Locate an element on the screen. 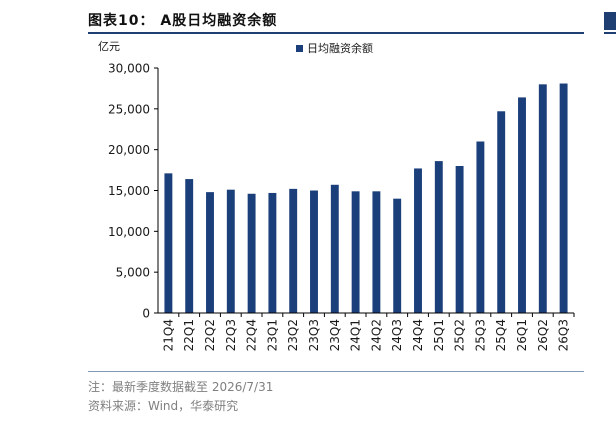 This screenshot has width=616, height=423. x-tick-label-22Q4: 22Q4 is located at coordinates (252, 335).